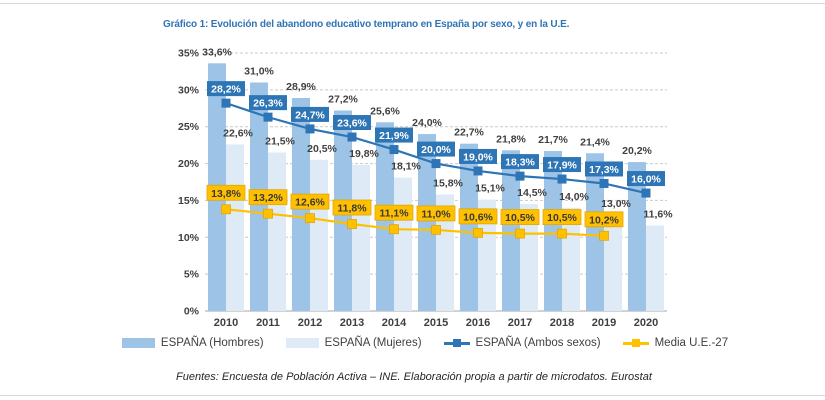 Image resolution: width=825 pixels, height=400 pixels. What do you see at coordinates (217, 52) in the screenshot?
I see `bar-label-hombres: 33,6%` at bounding box center [217, 52].